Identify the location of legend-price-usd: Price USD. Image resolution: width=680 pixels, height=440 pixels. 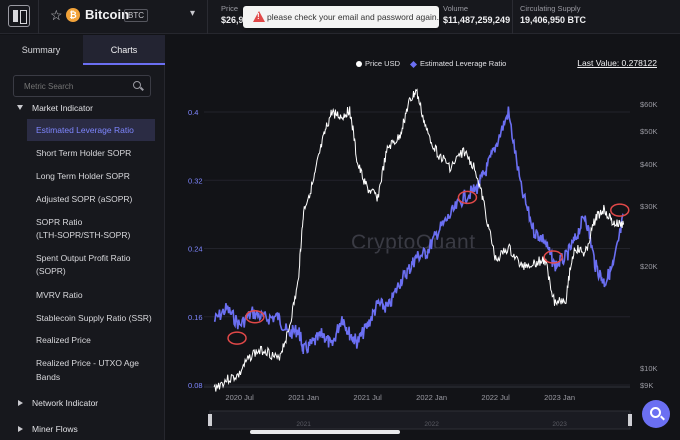
(378, 63).